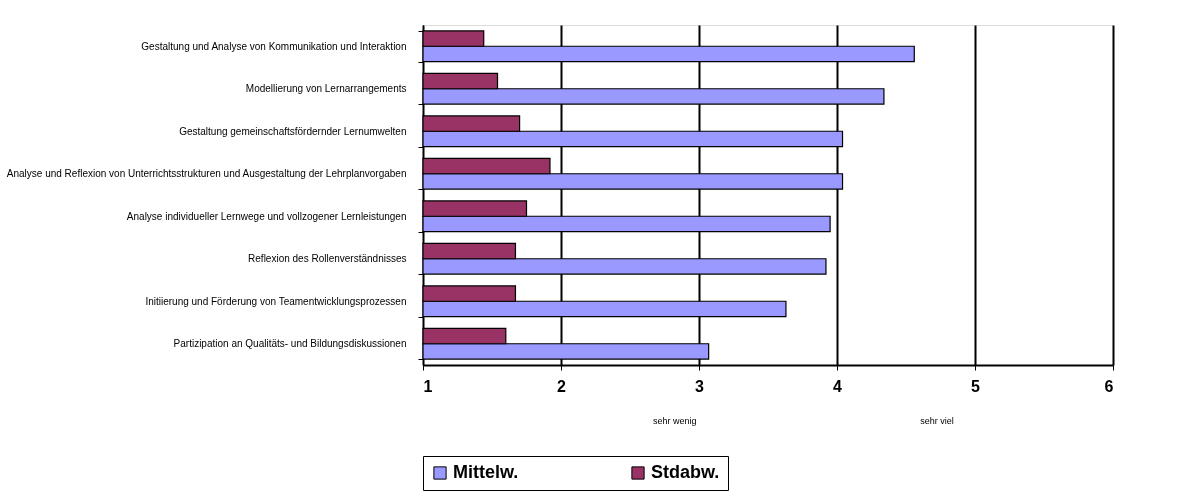 The image size is (1177, 501). Describe the element at coordinates (937, 421) in the screenshot. I see `text: sehr viel` at that location.